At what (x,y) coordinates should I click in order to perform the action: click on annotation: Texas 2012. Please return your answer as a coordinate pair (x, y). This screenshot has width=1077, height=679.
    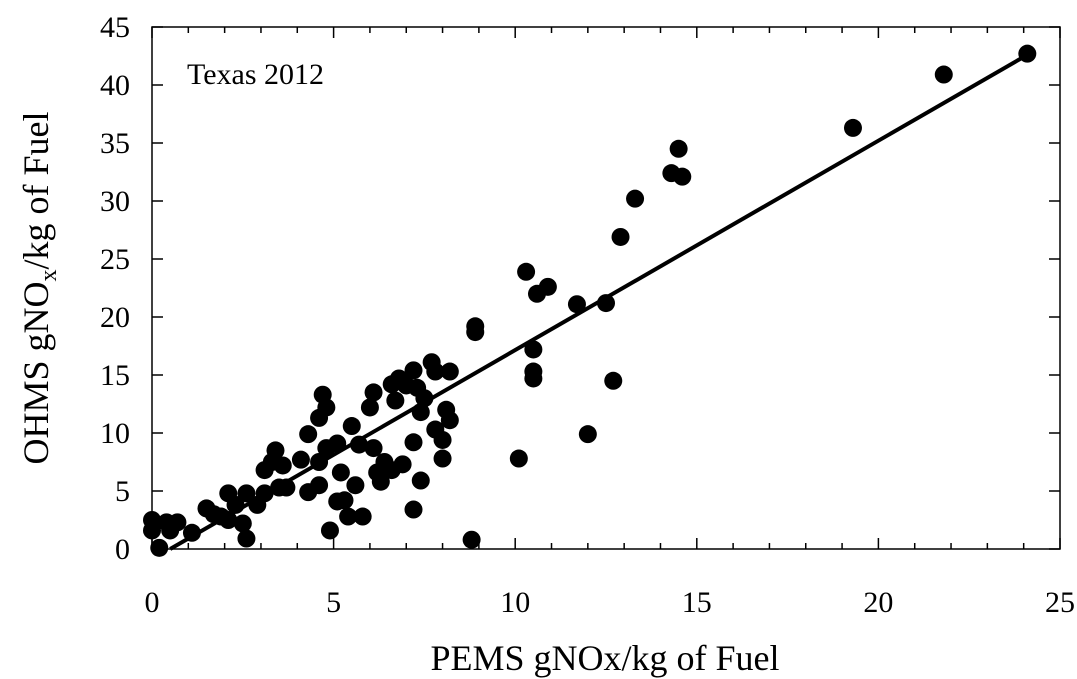
    Looking at the image, I should click on (255, 74).